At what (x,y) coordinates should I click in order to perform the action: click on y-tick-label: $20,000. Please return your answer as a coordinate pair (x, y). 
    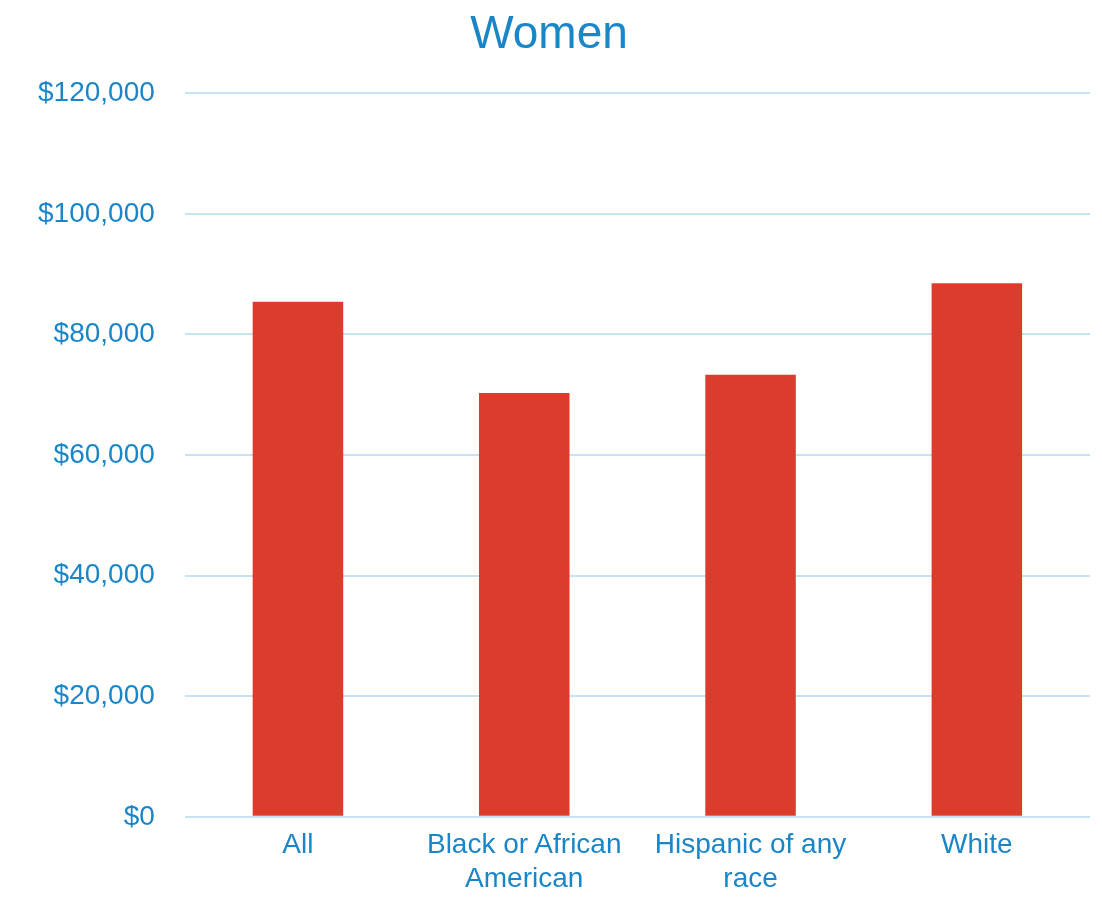
    Looking at the image, I should click on (104, 694).